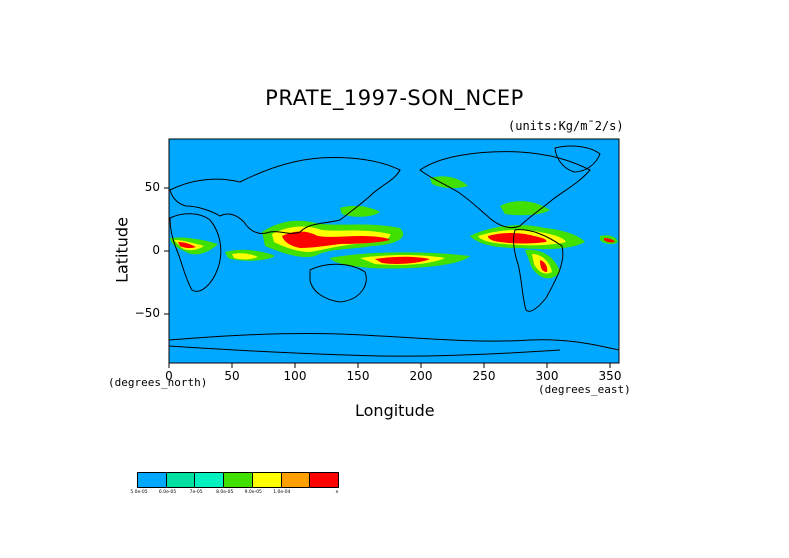 The height and width of the screenshot is (558, 789). What do you see at coordinates (245, 256) in the screenshot?
I see `band-indian-yellow` at bounding box center [245, 256].